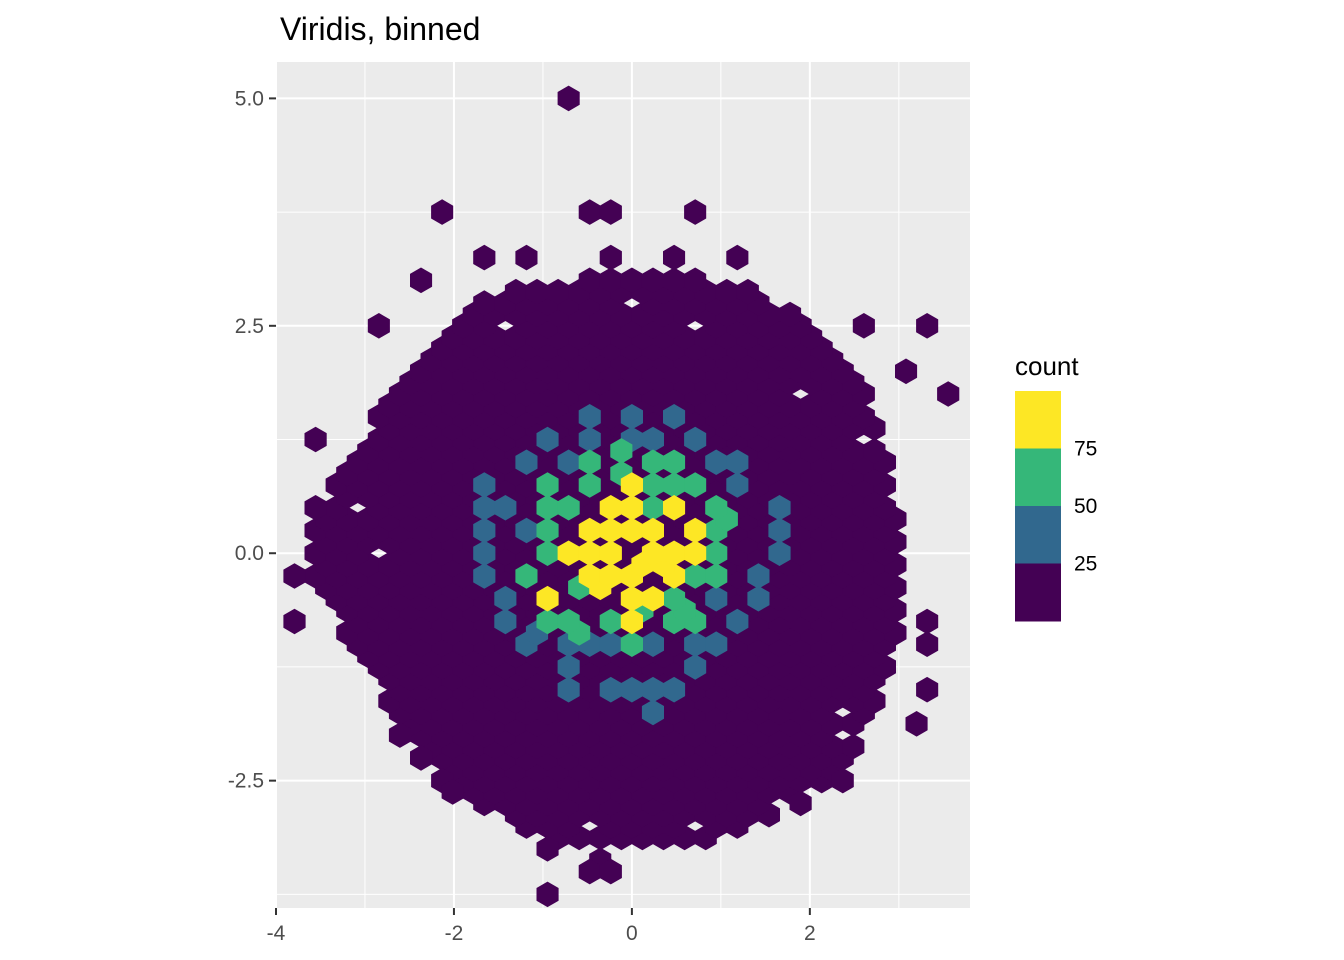 This screenshot has height=960, width=1344. What do you see at coordinates (380, 29) in the screenshot?
I see `chart-title: Viridis, binned` at bounding box center [380, 29].